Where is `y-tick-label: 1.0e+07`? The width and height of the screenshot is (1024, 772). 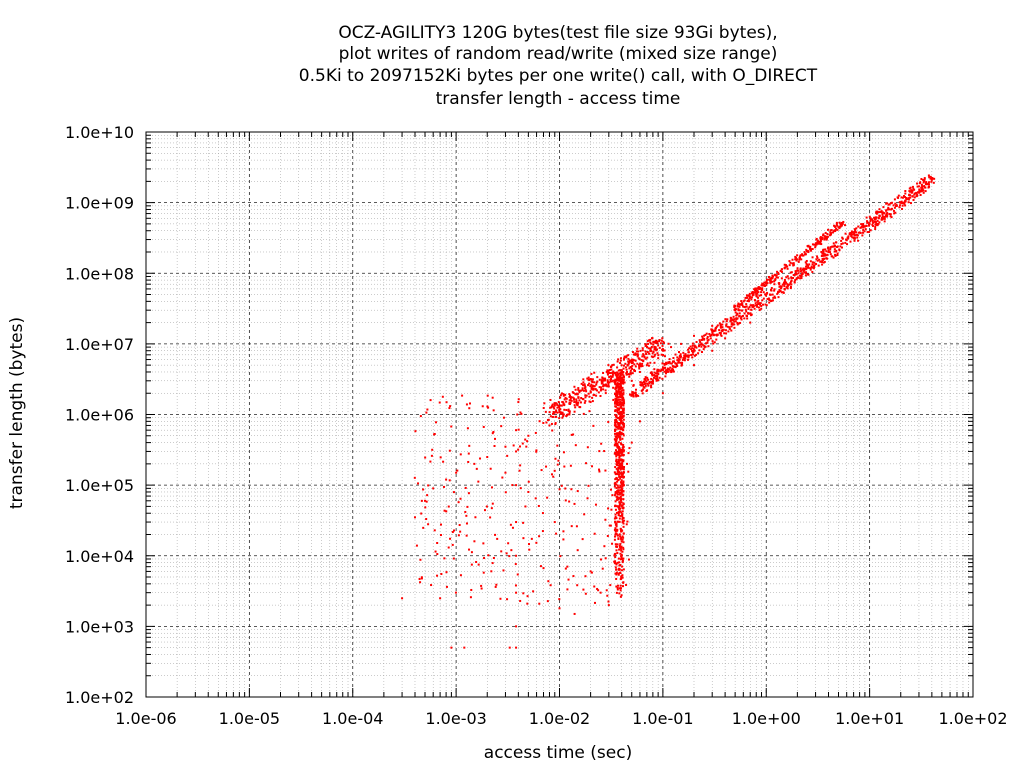
y-tick-label: 1.0e+07 is located at coordinates (99, 344).